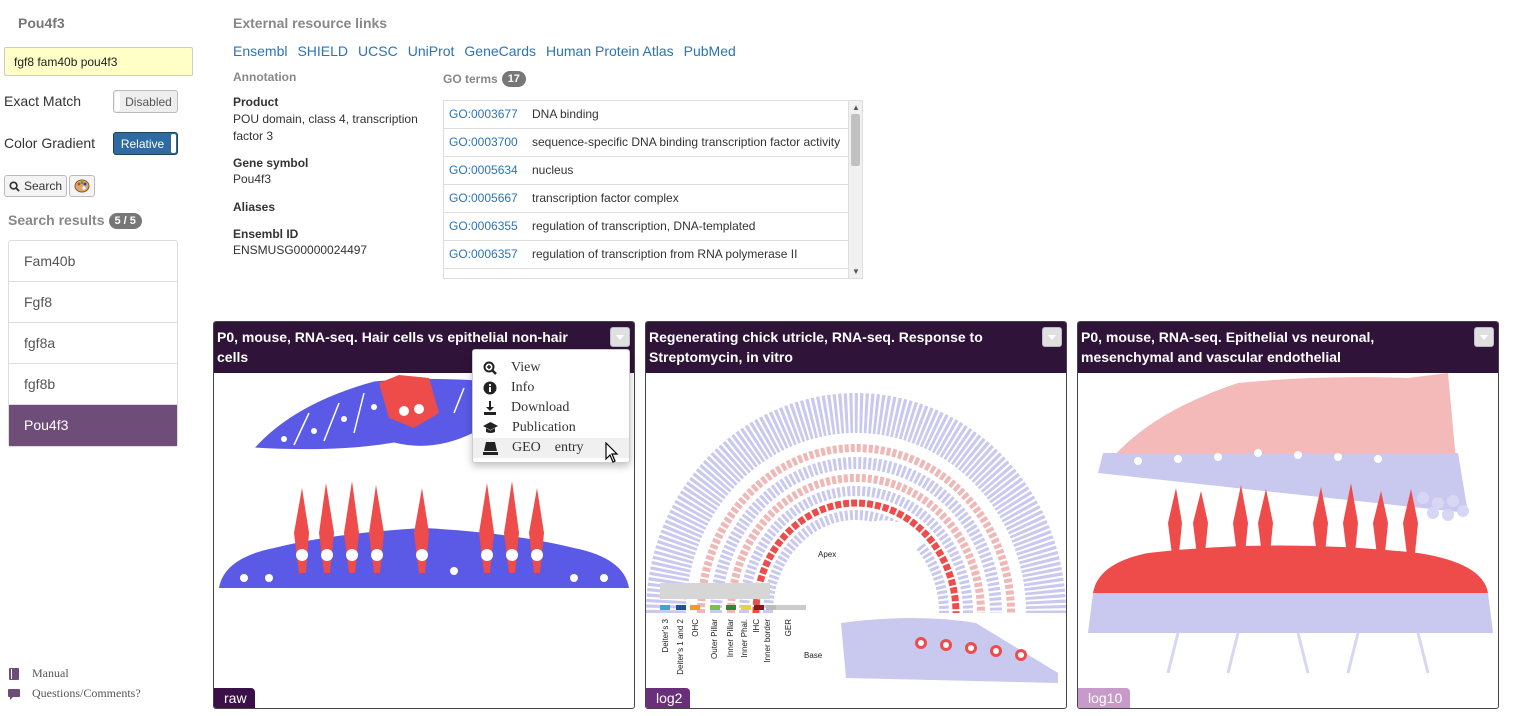 The height and width of the screenshot is (716, 1521). Describe the element at coordinates (378, 51) in the screenshot. I see `ucsc-link: UCSC` at that location.